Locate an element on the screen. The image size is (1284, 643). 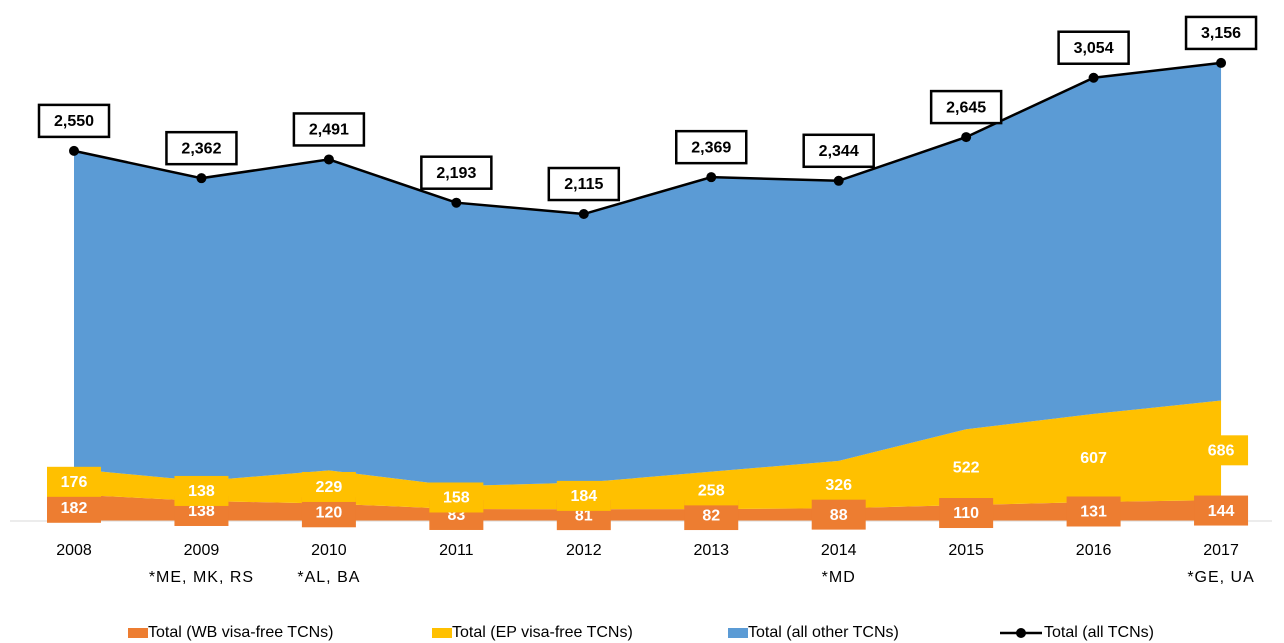
x-tick-label: 2008 is located at coordinates (74, 550).